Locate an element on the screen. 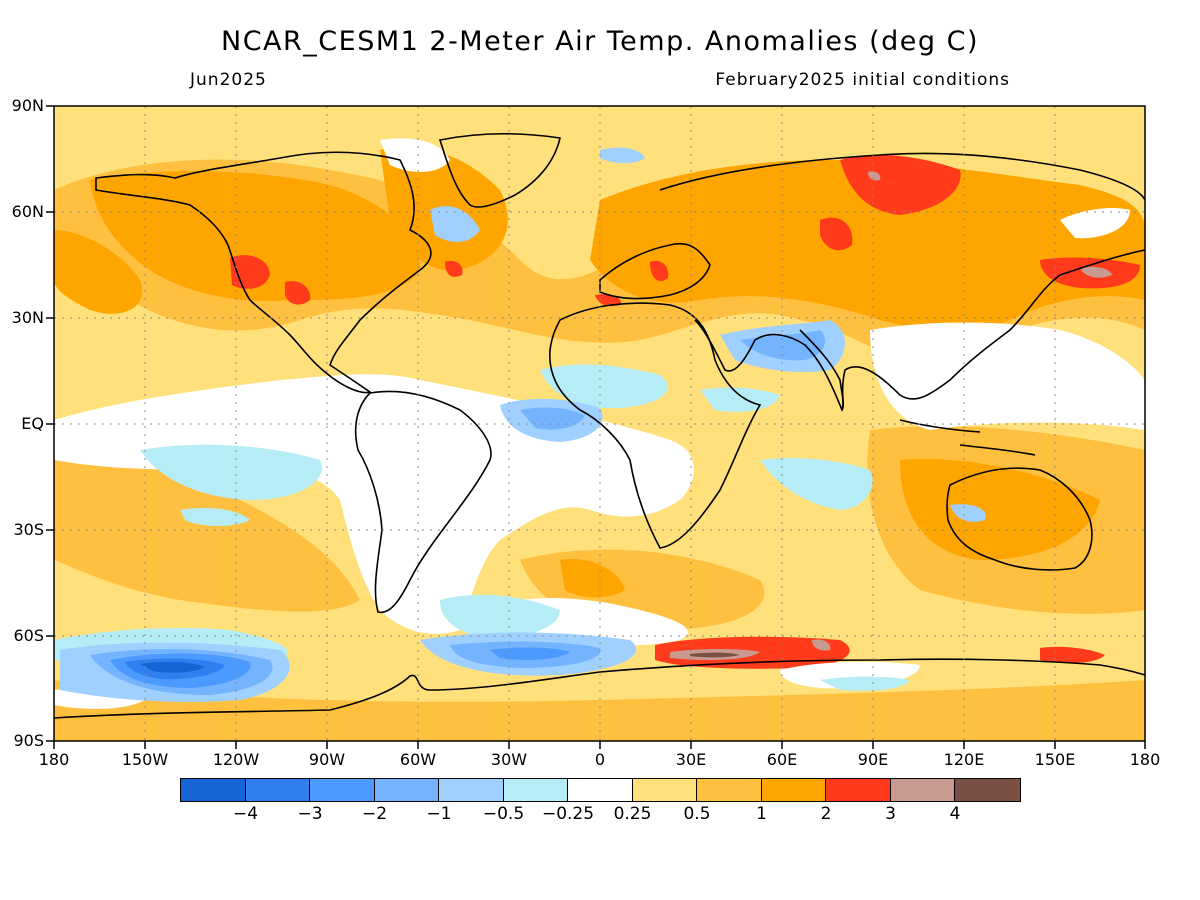 Image resolution: width=1200 pixels, height=900 pixels. africa-coast is located at coordinates (655, 425).